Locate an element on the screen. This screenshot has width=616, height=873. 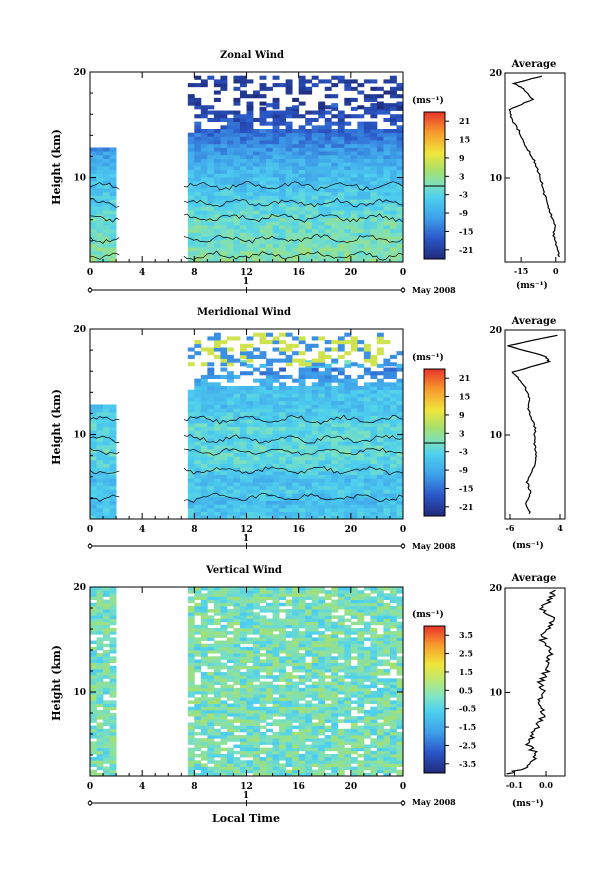
colorbar-tick-label: -3 is located at coordinates (463, 195).